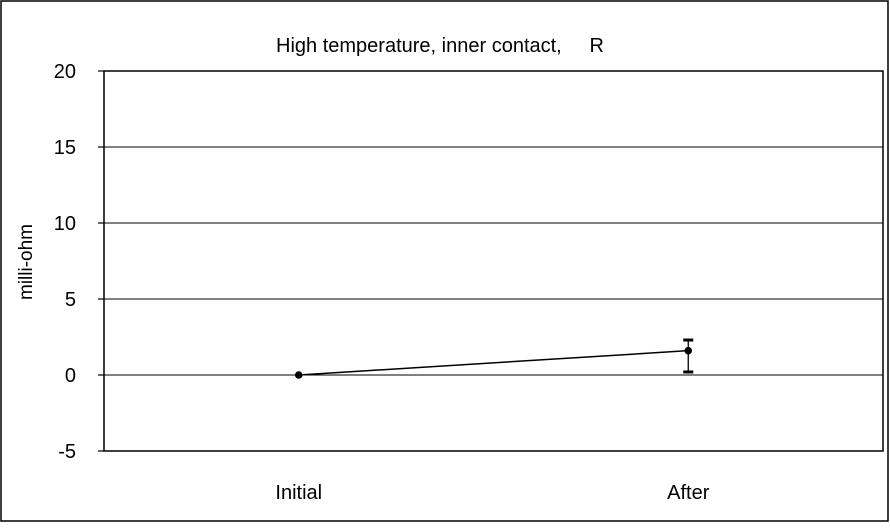 The height and width of the screenshot is (528, 890). What do you see at coordinates (298, 493) in the screenshot?
I see `x-tick-label: Initial` at bounding box center [298, 493].